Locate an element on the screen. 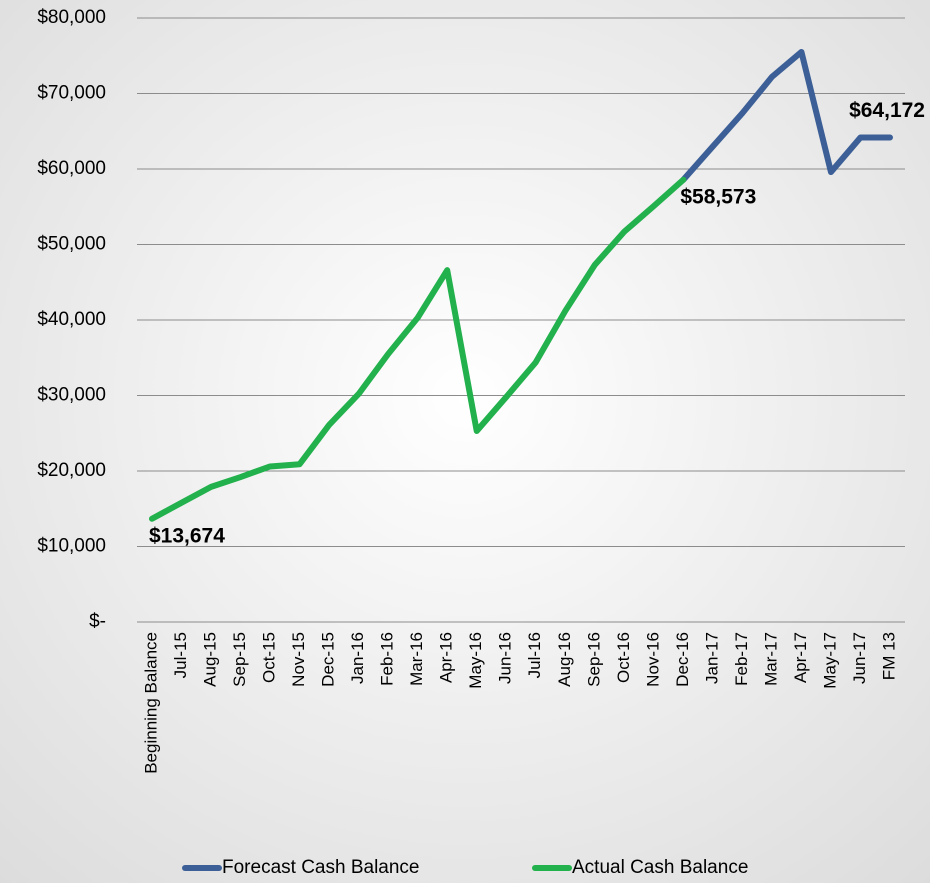 This screenshot has height=883, width=930. y-tick-label: $30,000 is located at coordinates (71, 395).